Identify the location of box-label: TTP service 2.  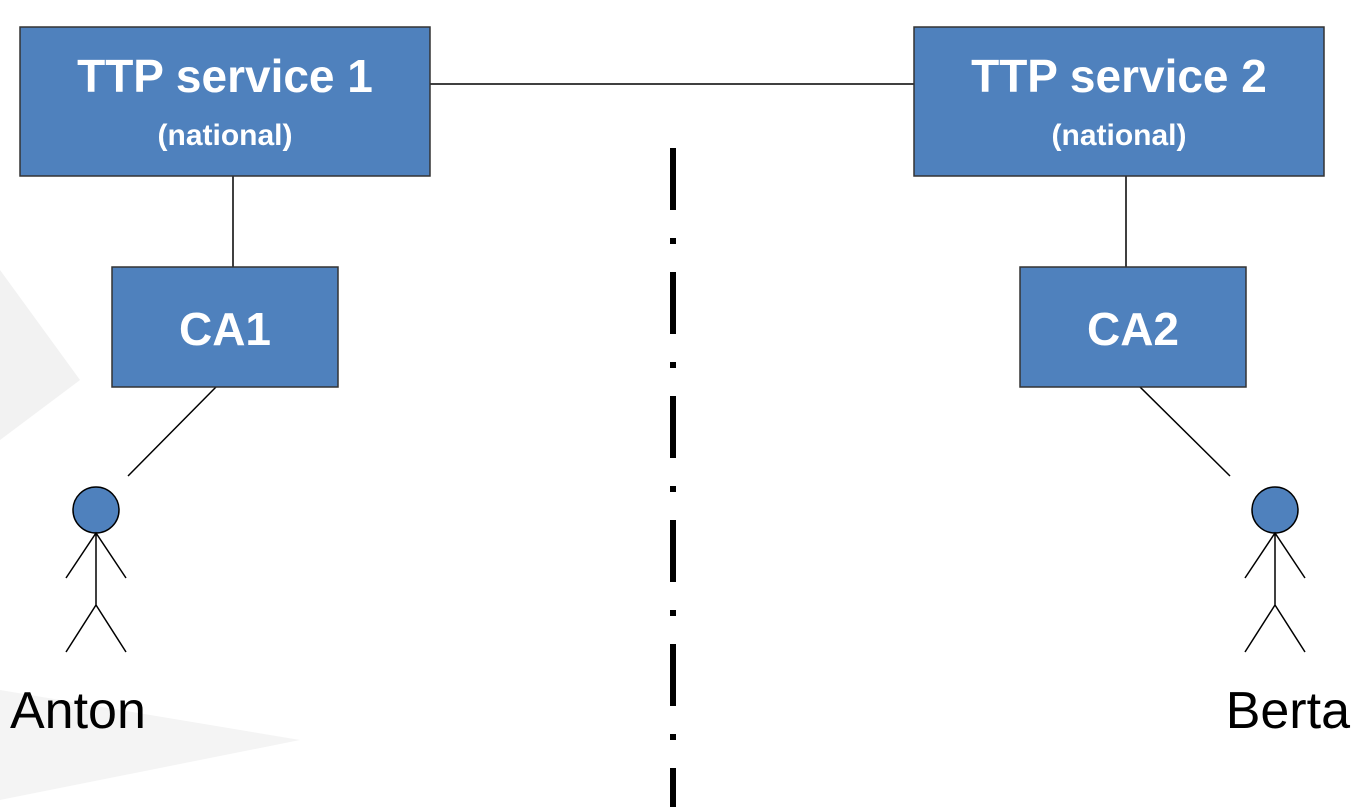
(1119, 76).